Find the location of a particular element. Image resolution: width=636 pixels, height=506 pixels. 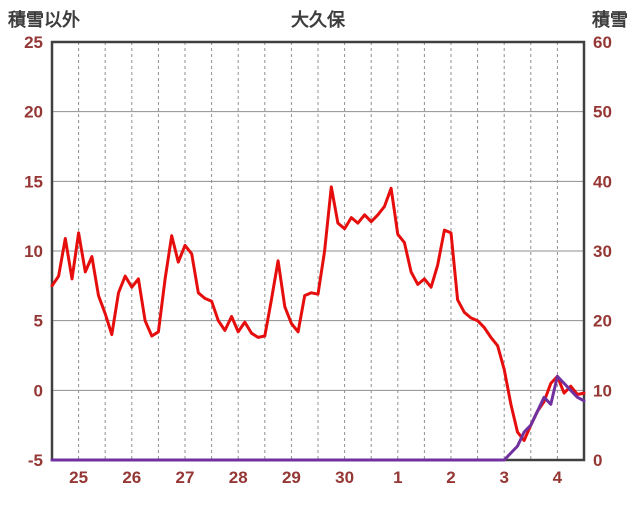

left-axis-tick-label: 10 is located at coordinates (33, 251).